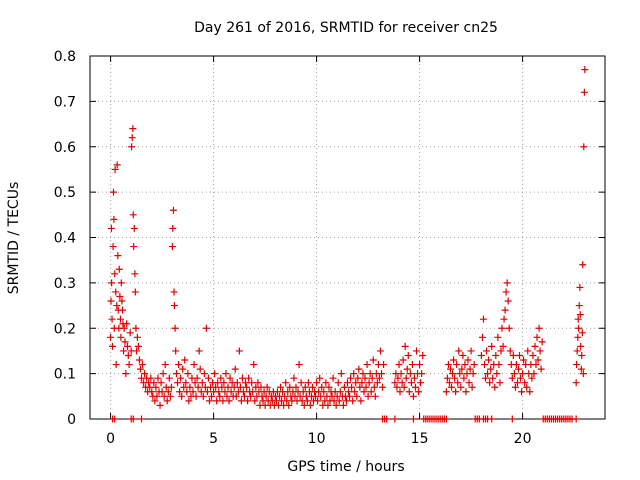  I want to click on y-tick-label: 0.1, so click(65, 375).